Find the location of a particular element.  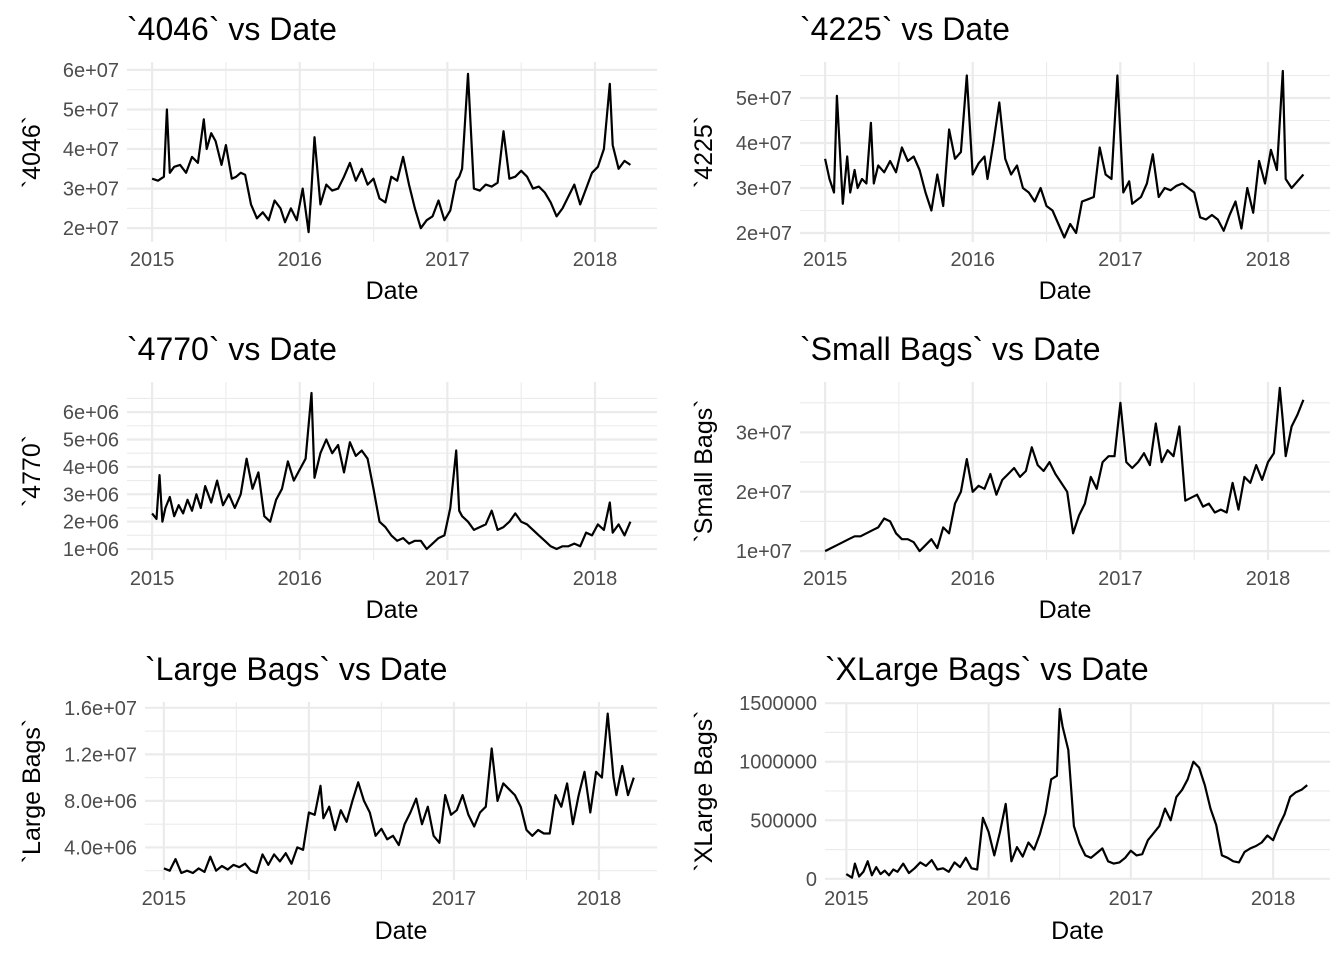

chart-title: `Small Bags` vs Date is located at coordinates (950, 349).